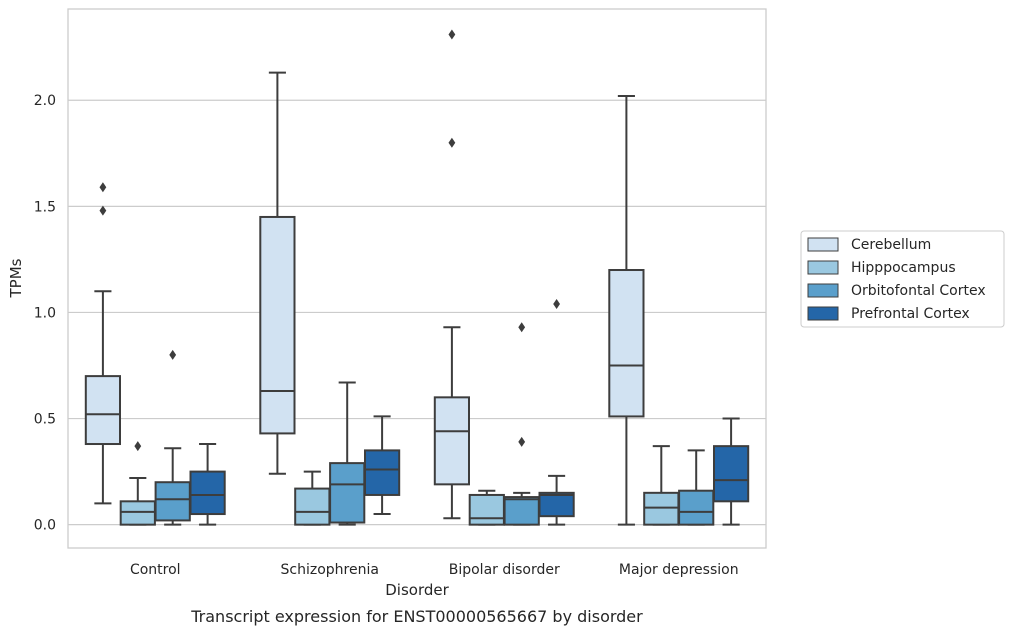 This screenshot has height=638, width=1014. I want to click on x-axis-label: Disorder, so click(417, 590).